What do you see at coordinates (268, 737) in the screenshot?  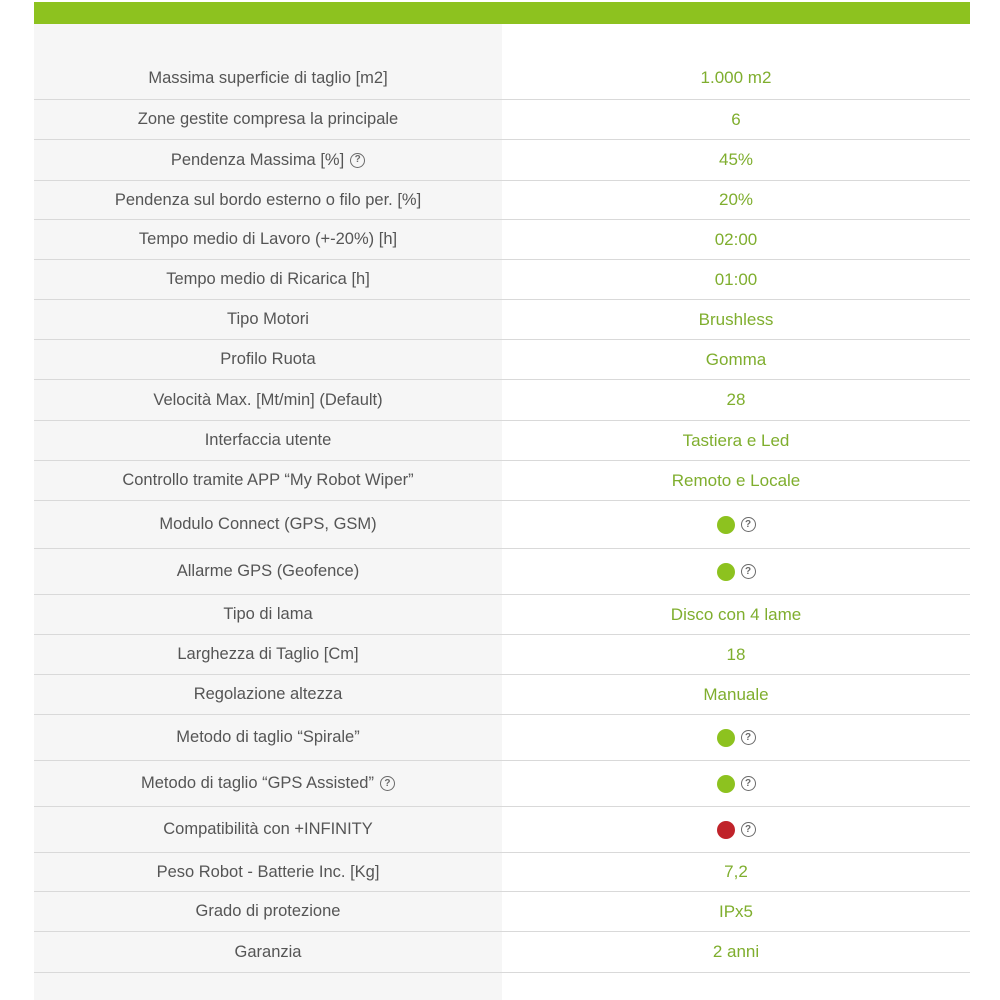 I see `spec-label-cell: Metodo di taglio “Spirale”` at bounding box center [268, 737].